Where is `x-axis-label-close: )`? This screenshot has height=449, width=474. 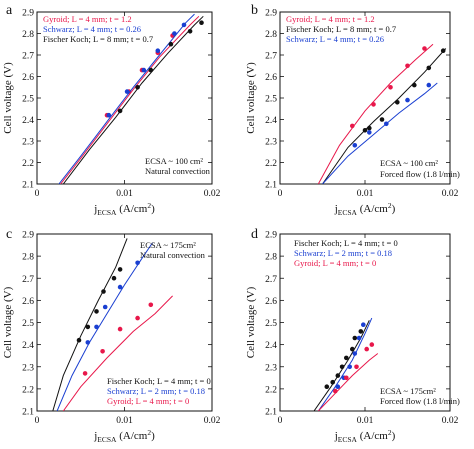
x-axis-label-close: ) is located at coordinates (153, 436).